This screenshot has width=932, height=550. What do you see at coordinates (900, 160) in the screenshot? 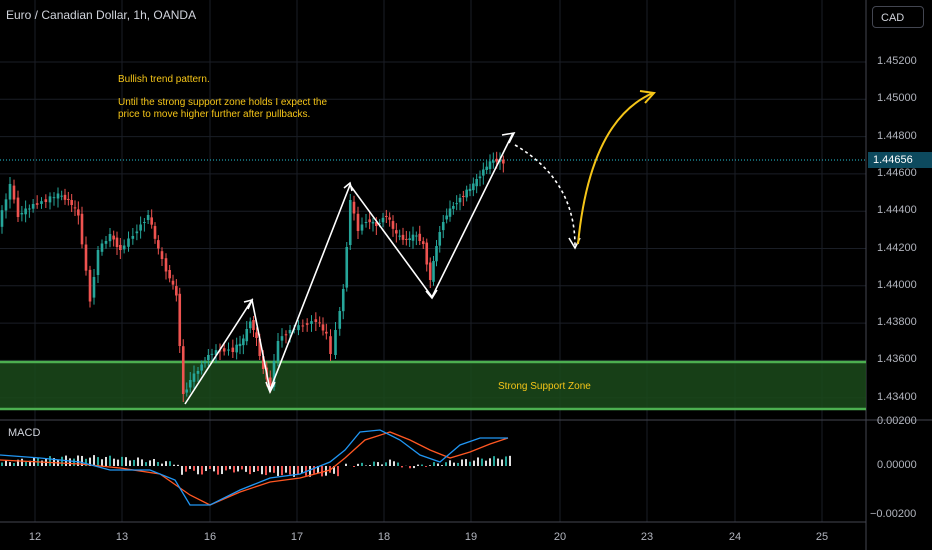
I see `current-price-tag: 1.44656` at bounding box center [900, 160].